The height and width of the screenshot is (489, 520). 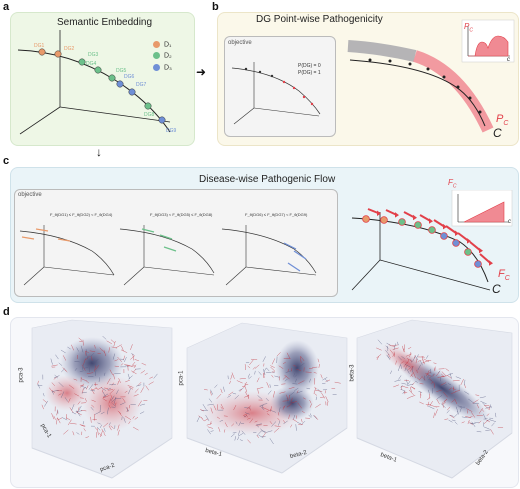 I want to click on pc-inset-axis-label: c, so click(x=508, y=60).